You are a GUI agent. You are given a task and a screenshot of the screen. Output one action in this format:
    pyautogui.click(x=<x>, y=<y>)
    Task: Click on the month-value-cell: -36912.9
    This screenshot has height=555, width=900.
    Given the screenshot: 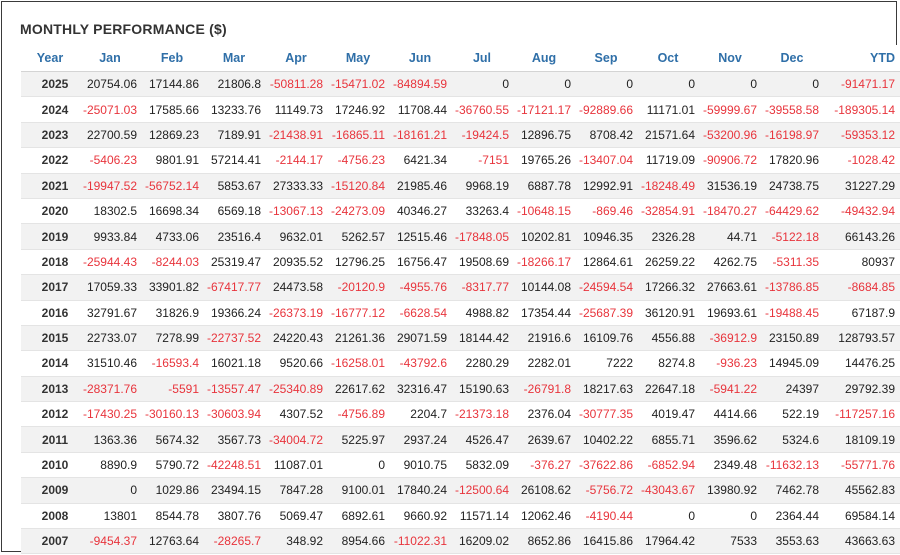 What is the action you would take?
    pyautogui.click(x=730, y=338)
    